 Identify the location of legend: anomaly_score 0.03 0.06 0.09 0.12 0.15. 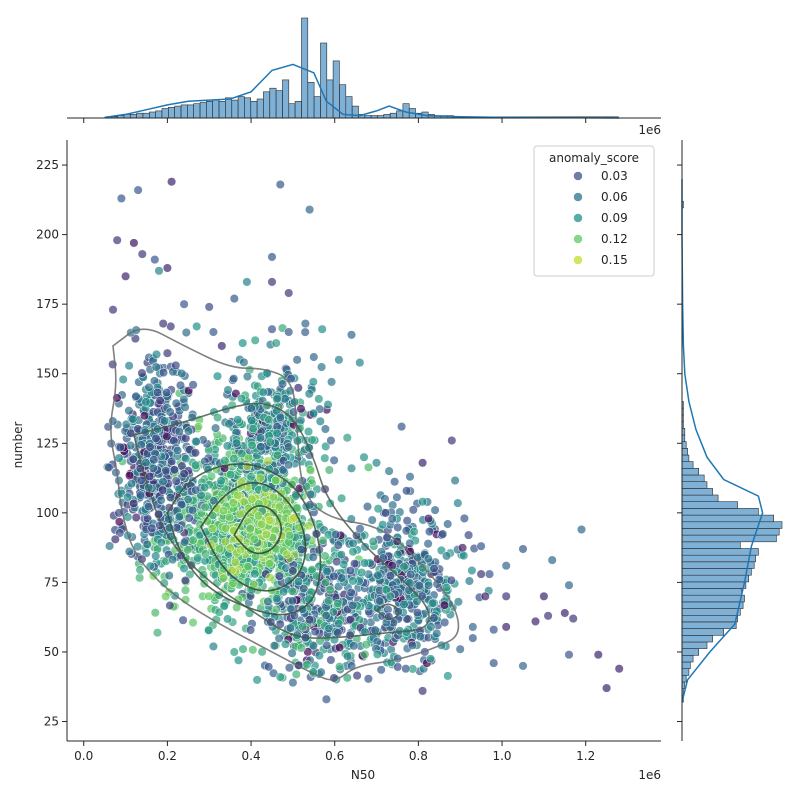
(594, 211).